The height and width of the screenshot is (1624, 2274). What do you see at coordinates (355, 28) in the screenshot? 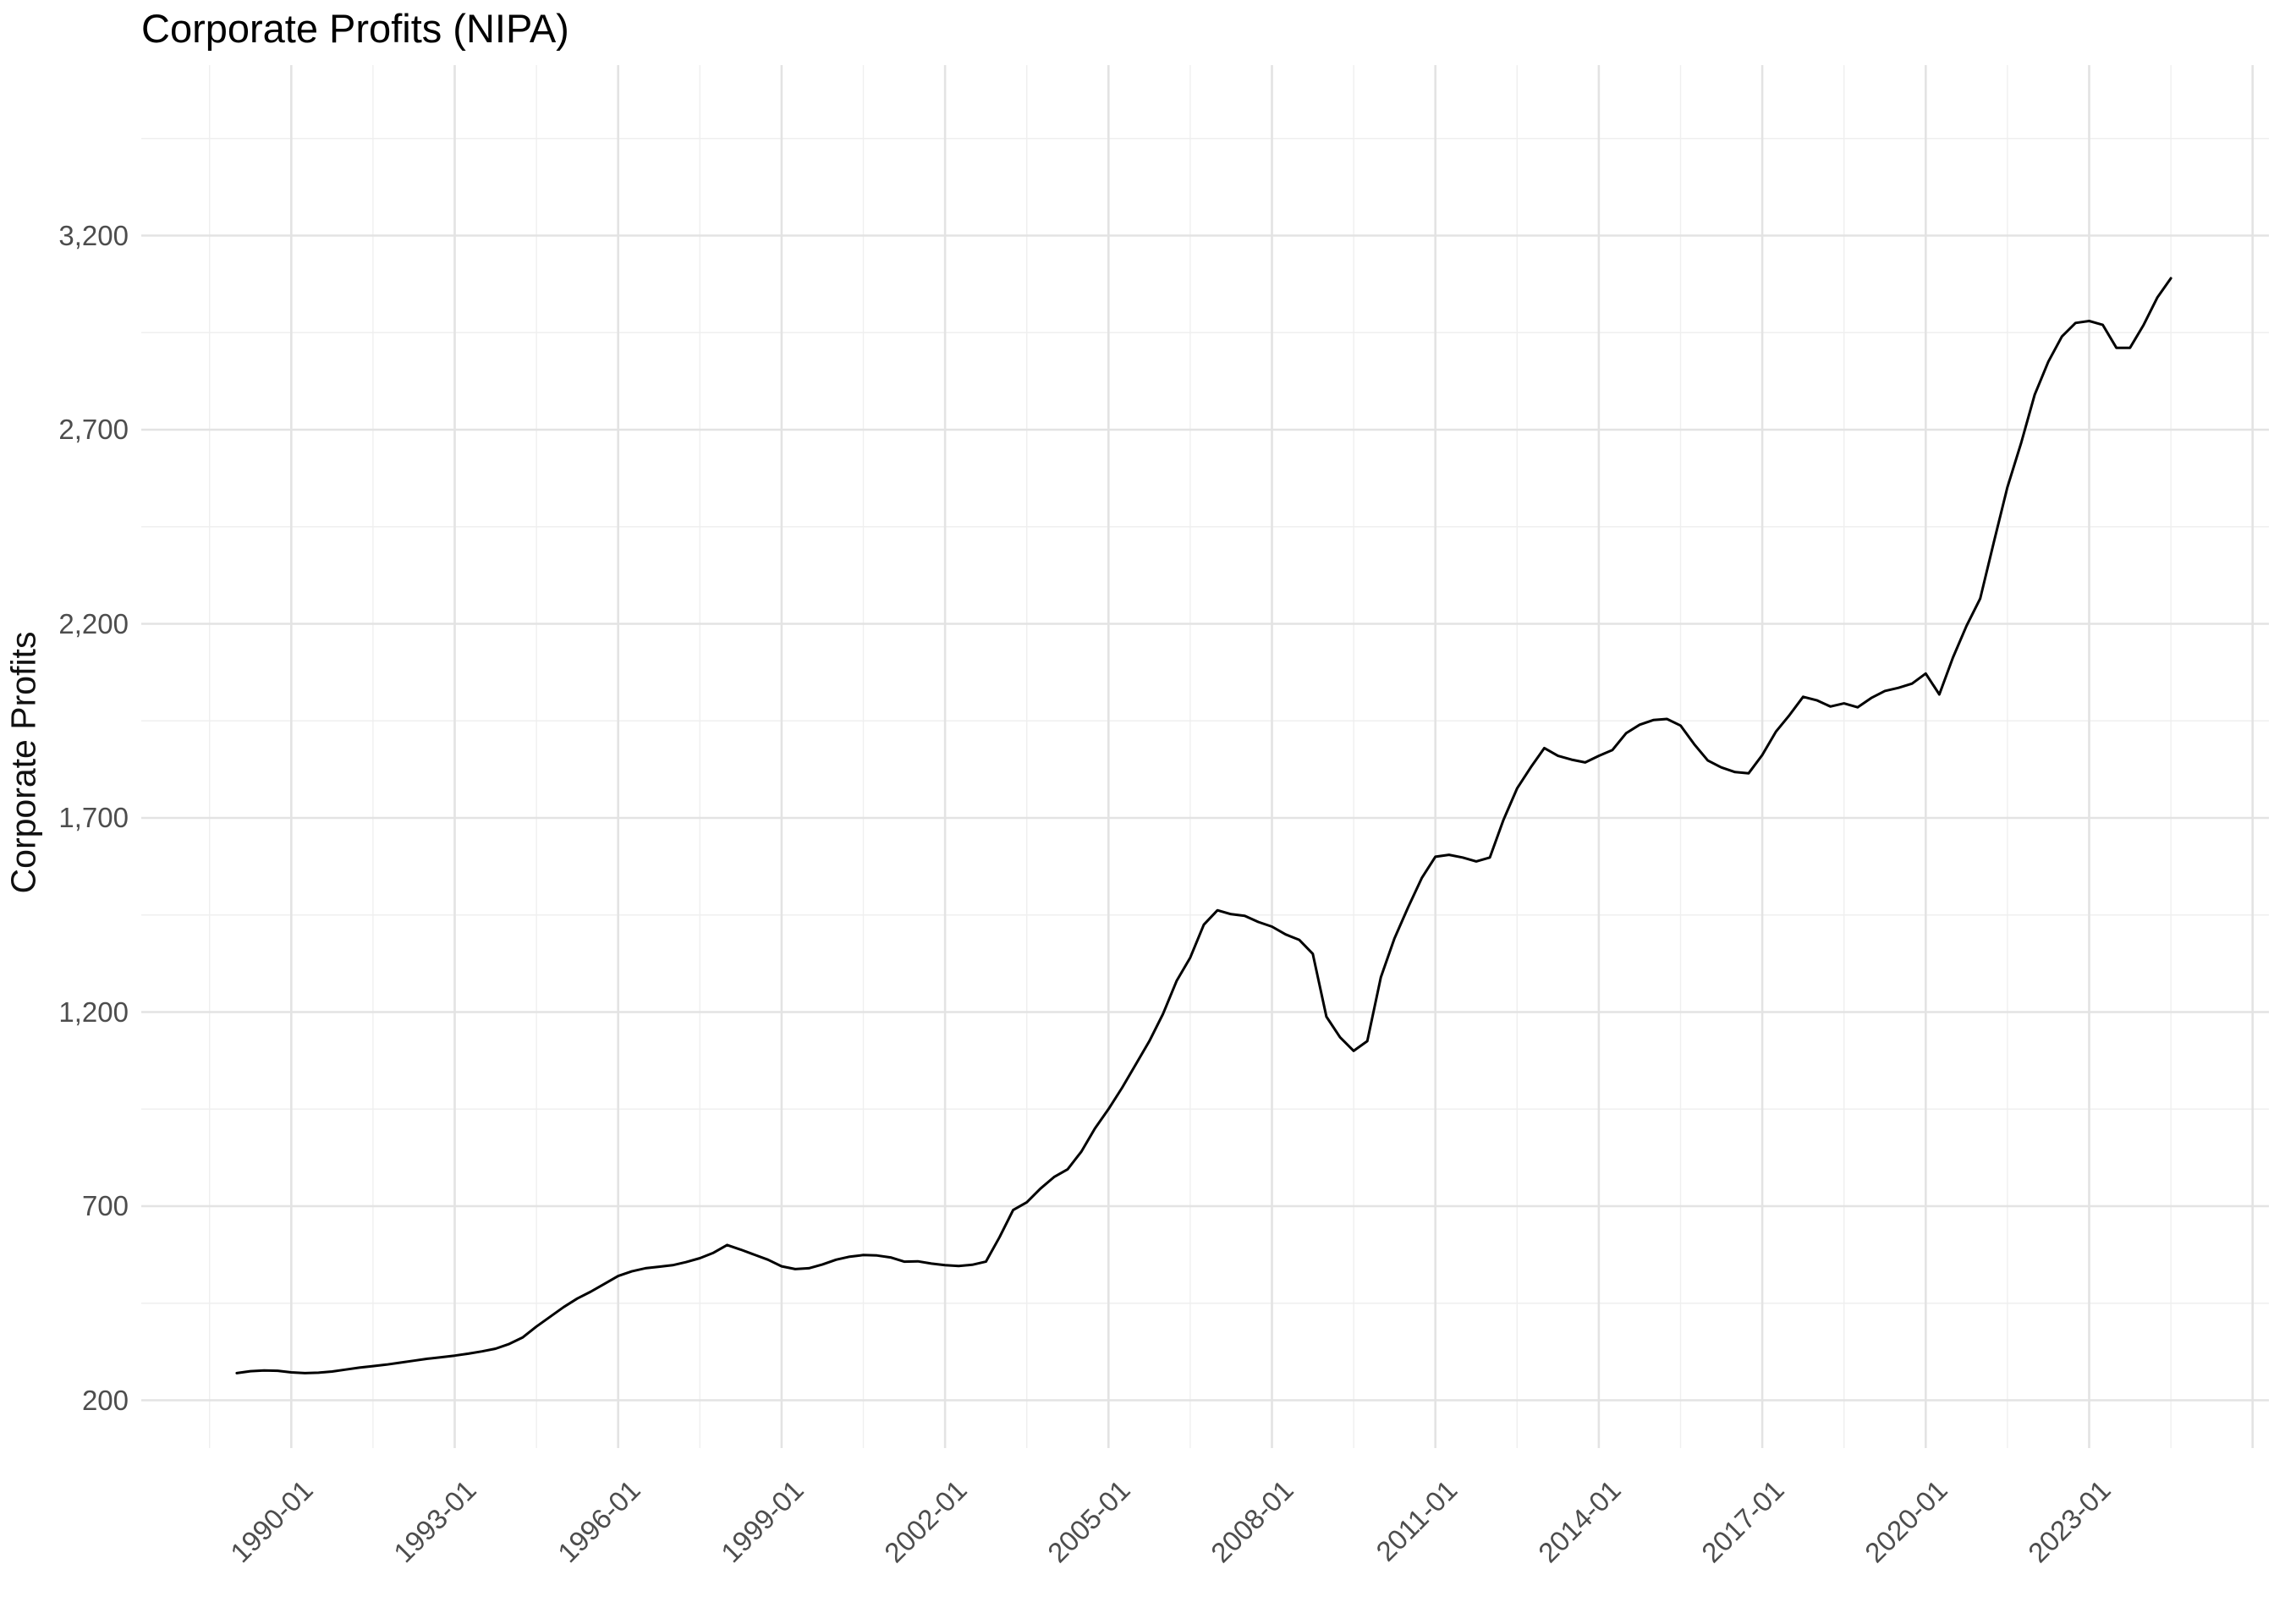
I see `chart-title: Corporate Profits (NIPA)` at bounding box center [355, 28].